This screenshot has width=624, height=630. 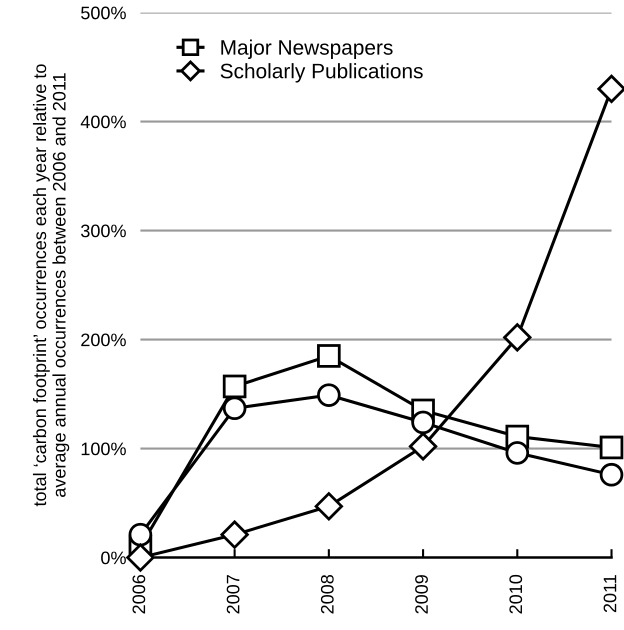 What do you see at coordinates (421, 594) in the screenshot?
I see `x-tick-label: 2009` at bounding box center [421, 594].